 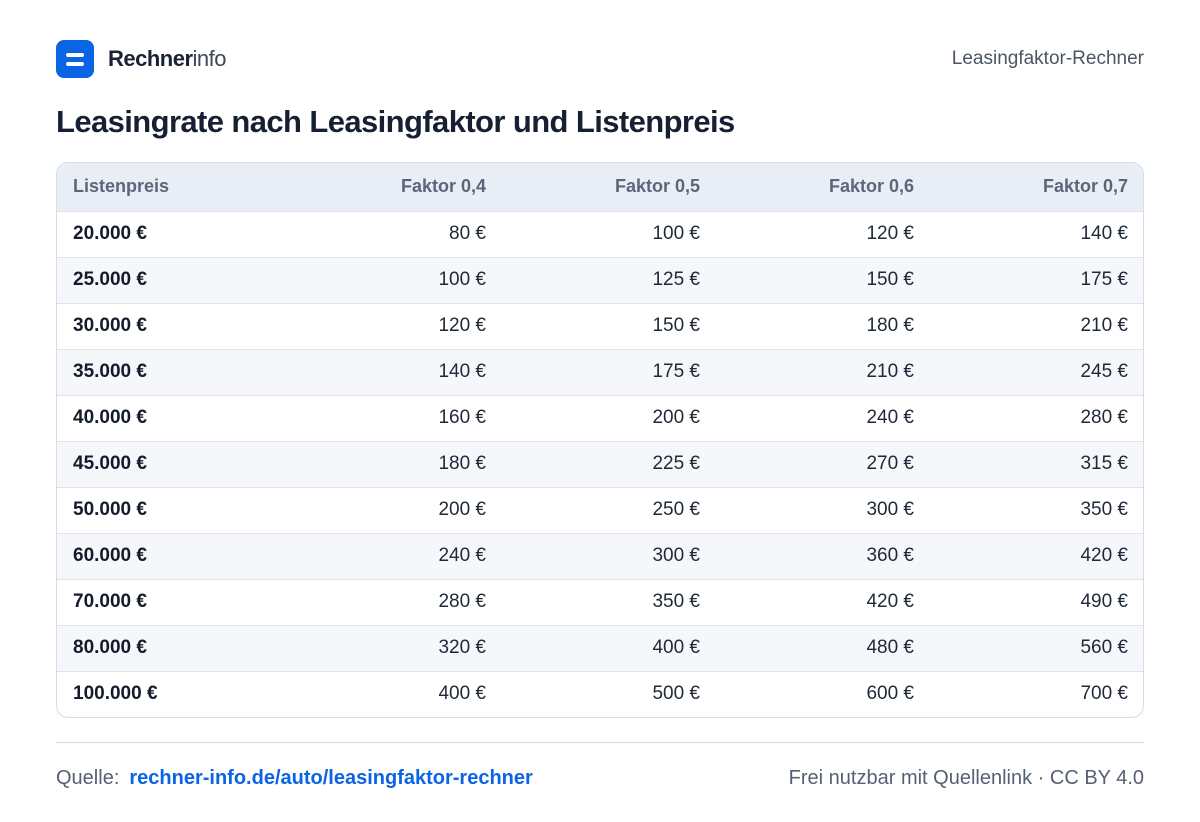 What do you see at coordinates (110, 555) in the screenshot?
I see `listenpreis-cell: 60.000 €` at bounding box center [110, 555].